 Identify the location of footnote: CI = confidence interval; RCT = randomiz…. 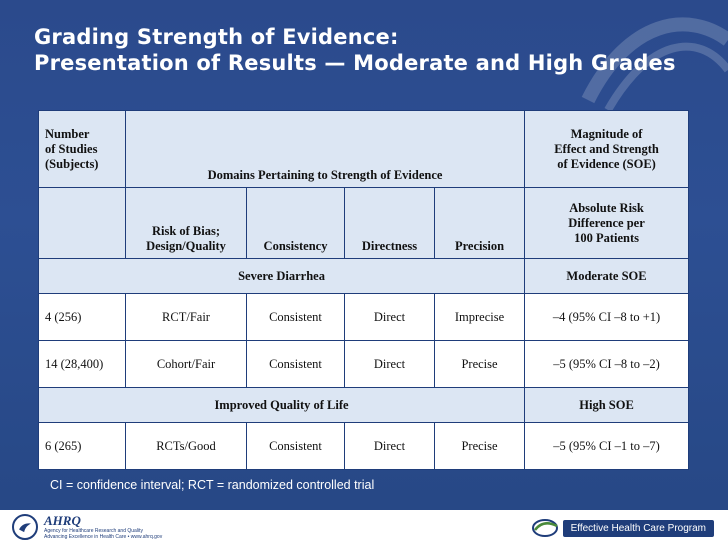
(212, 485).